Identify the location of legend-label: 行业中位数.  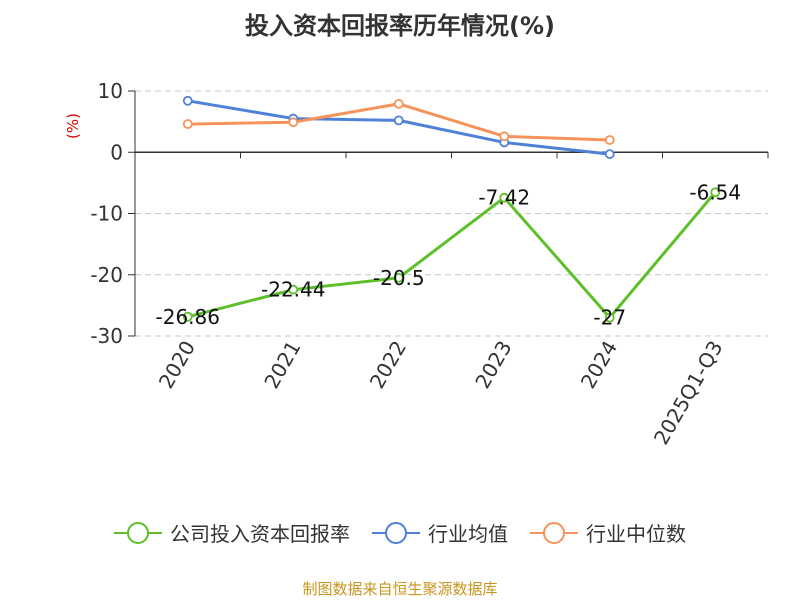
(636, 534).